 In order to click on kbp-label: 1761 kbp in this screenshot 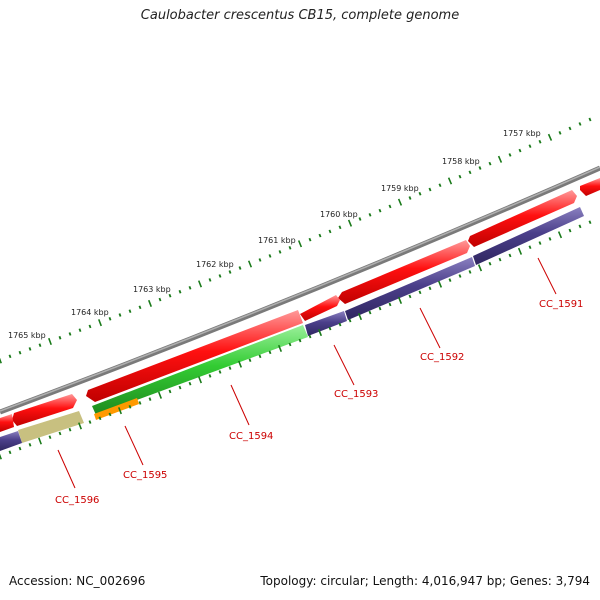, I will do `click(277, 240)`.